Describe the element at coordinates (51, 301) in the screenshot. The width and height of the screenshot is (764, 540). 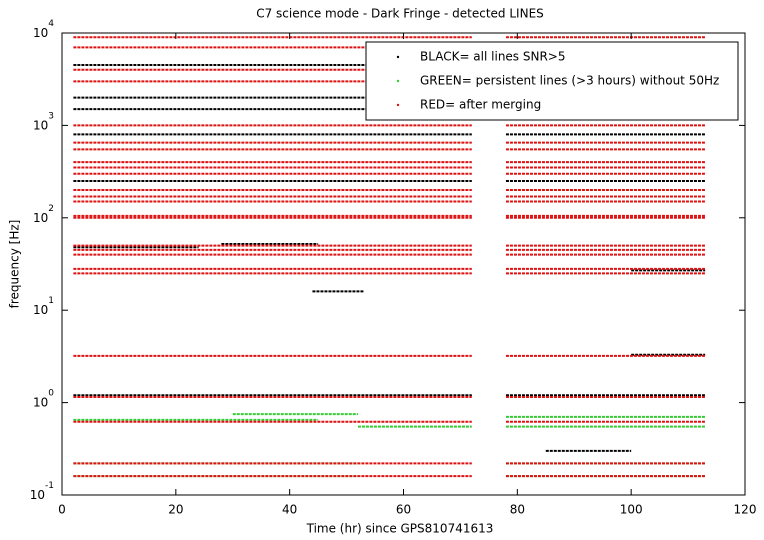
I see `y-tick-exponent: 1` at that location.